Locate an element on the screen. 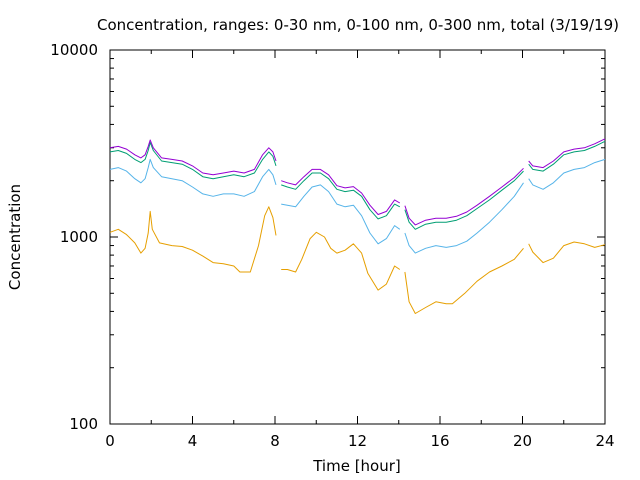  x-tick-label: 4 is located at coordinates (193, 441).